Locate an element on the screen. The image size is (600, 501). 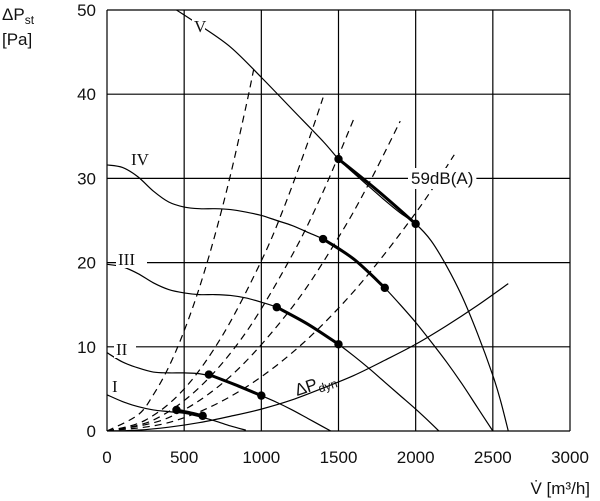
y-axis-title-sub: st is located at coordinates (30, 20).